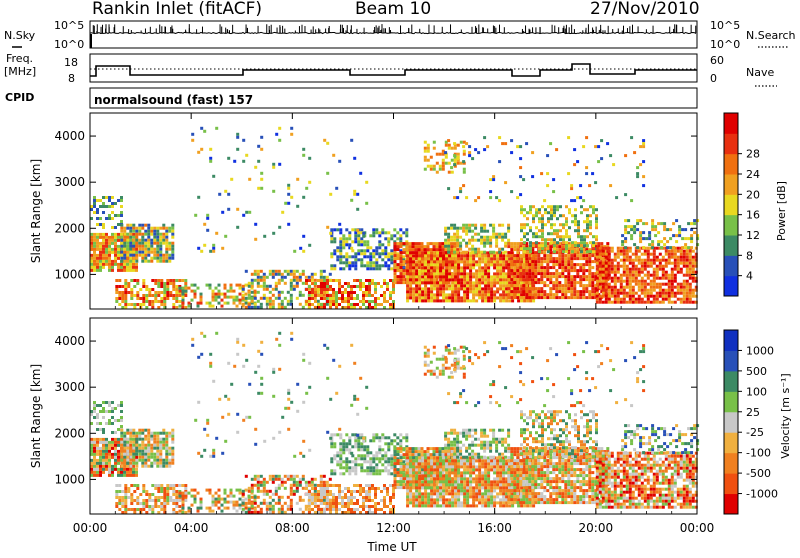 The image size is (800, 558). I want to click on noise-panel: N.Sky 10^5 10^0 10^5 10^0 N.Search, so click(400, 35).